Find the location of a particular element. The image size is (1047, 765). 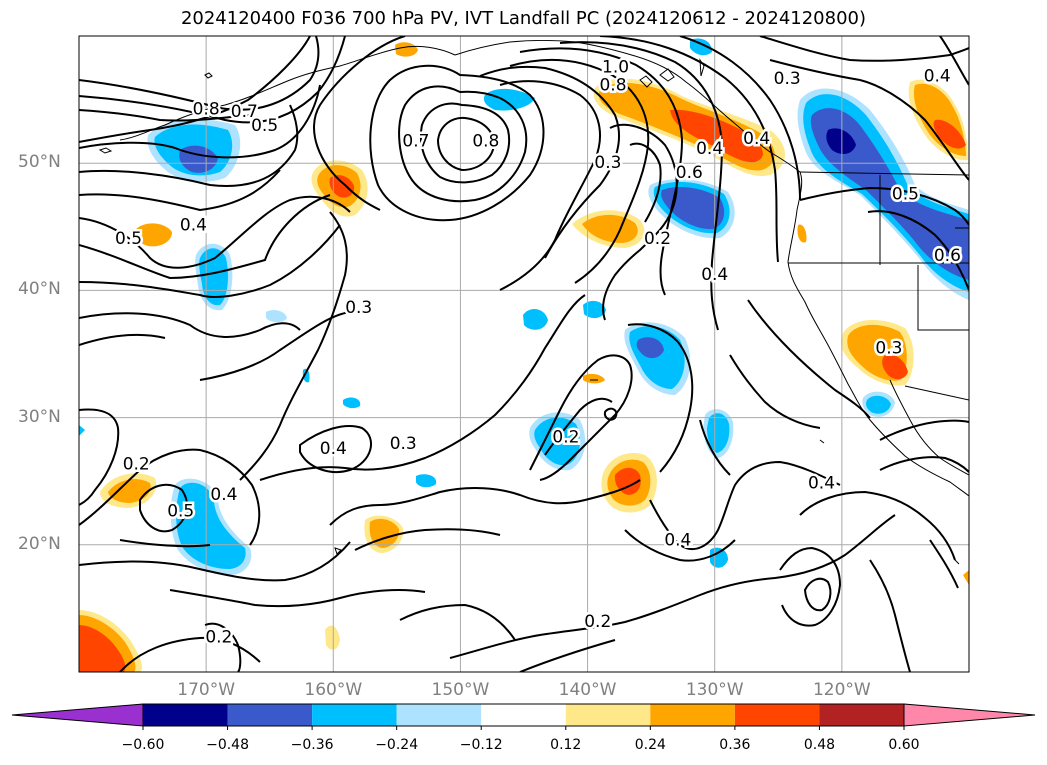

longitude-label: 120°W is located at coordinates (841, 690).